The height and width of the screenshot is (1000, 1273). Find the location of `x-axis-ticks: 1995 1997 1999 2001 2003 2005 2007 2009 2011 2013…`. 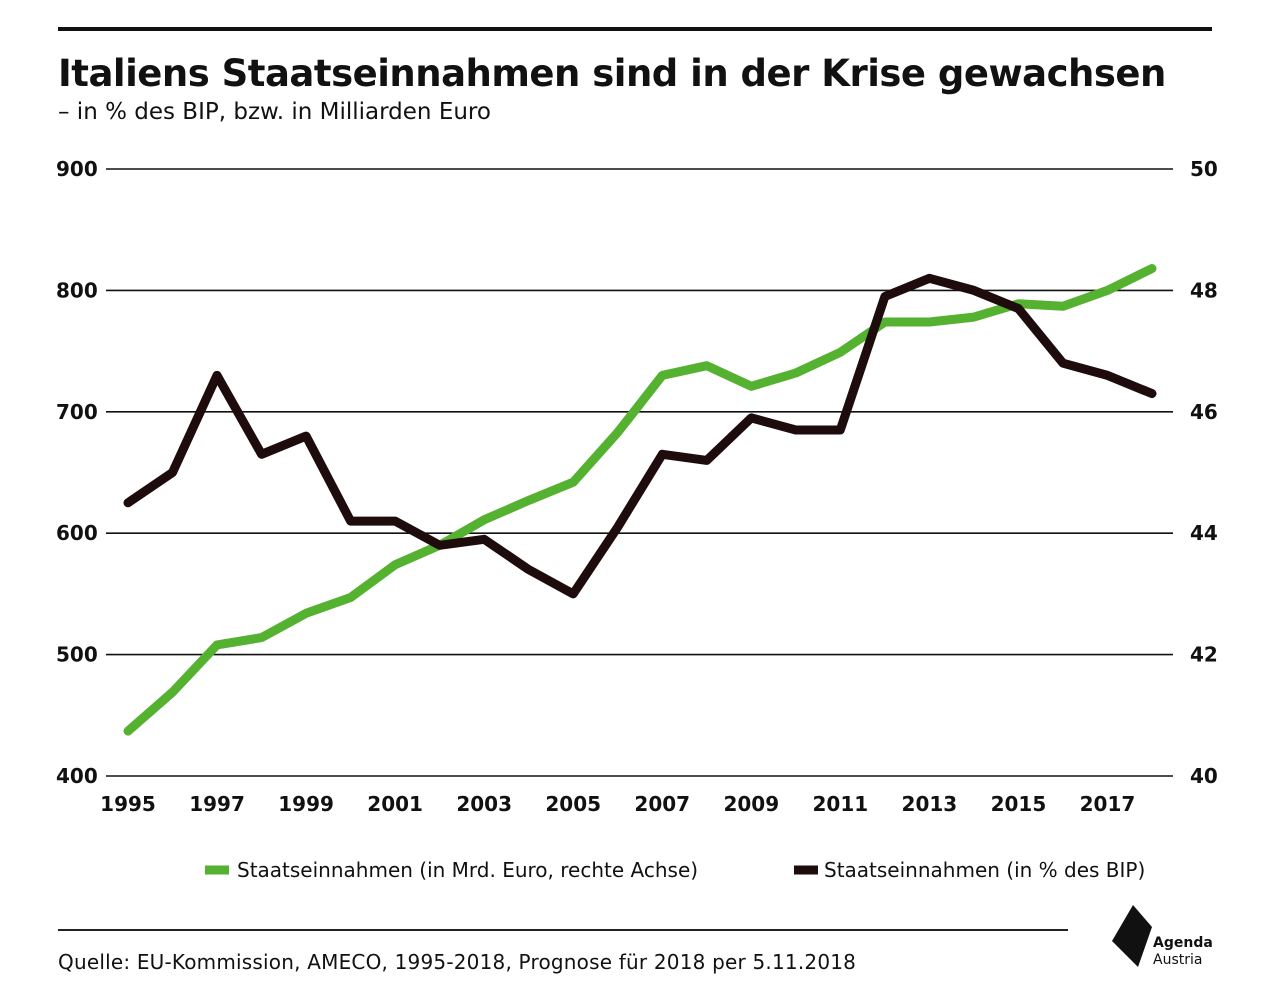

x-axis-ticks: 1995 1997 1999 2001 2003 2005 2007 2009 2011 2013… is located at coordinates (617, 804).